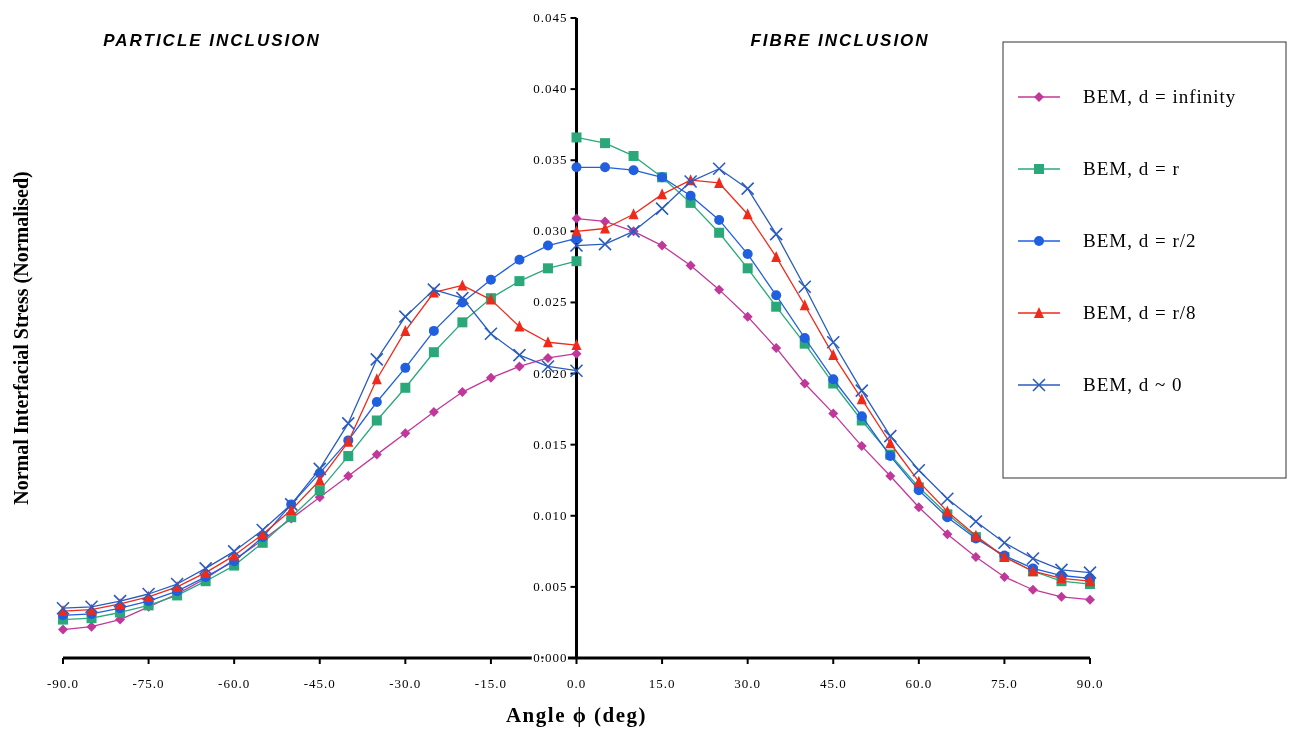 This screenshot has height=739, width=1290. What do you see at coordinates (576, 683) in the screenshot?
I see `x-tick-label: 0.0` at bounding box center [576, 683].